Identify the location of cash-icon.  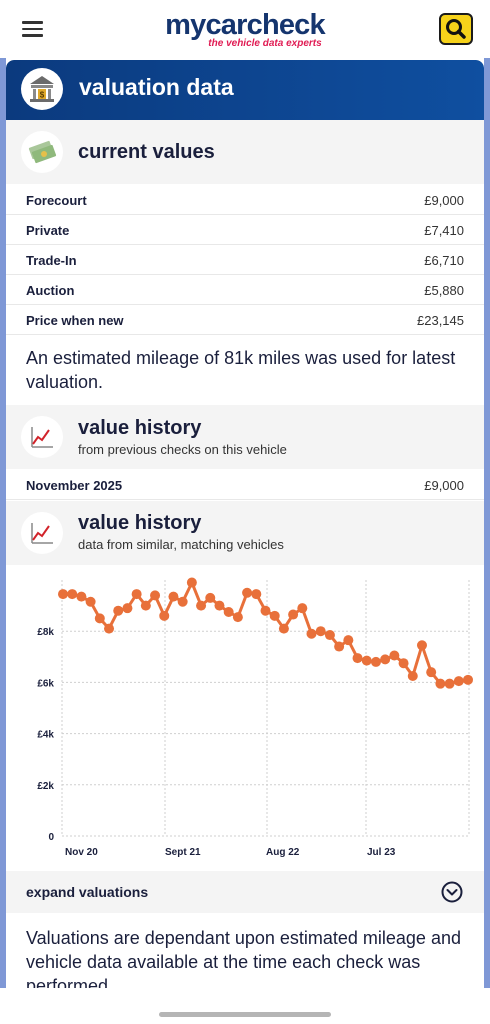
(42, 152).